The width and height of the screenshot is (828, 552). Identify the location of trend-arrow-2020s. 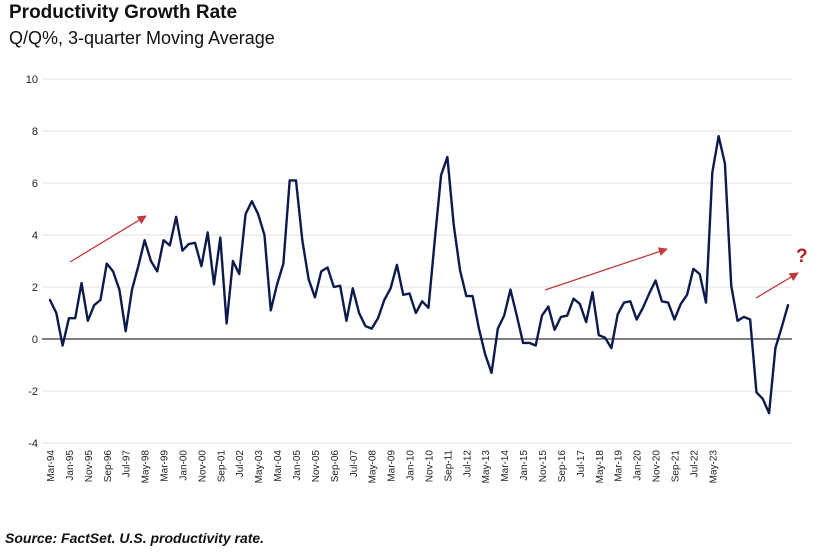
(777, 285).